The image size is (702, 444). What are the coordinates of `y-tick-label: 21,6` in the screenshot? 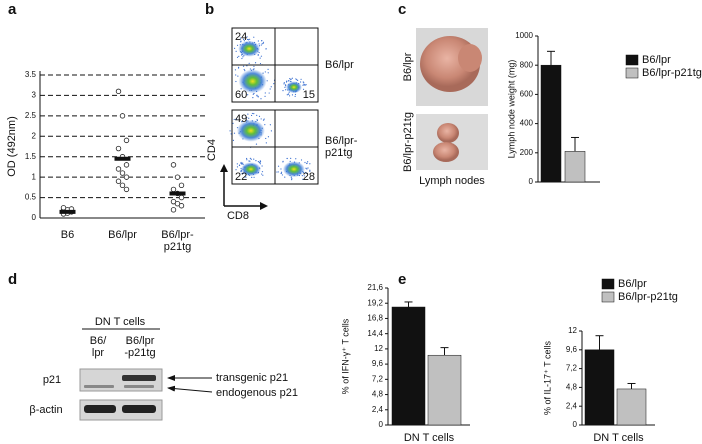 It's located at (375, 287).